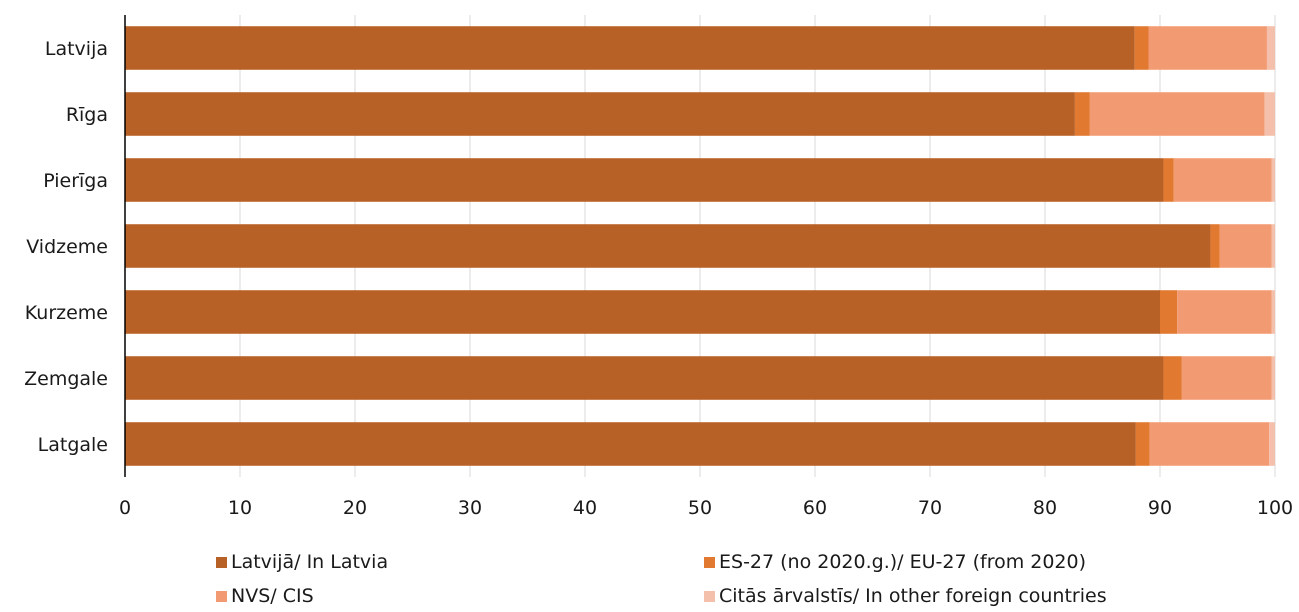 The height and width of the screenshot is (612, 1299). What do you see at coordinates (1275, 508) in the screenshot?
I see `x-tick-label: 100` at bounding box center [1275, 508].